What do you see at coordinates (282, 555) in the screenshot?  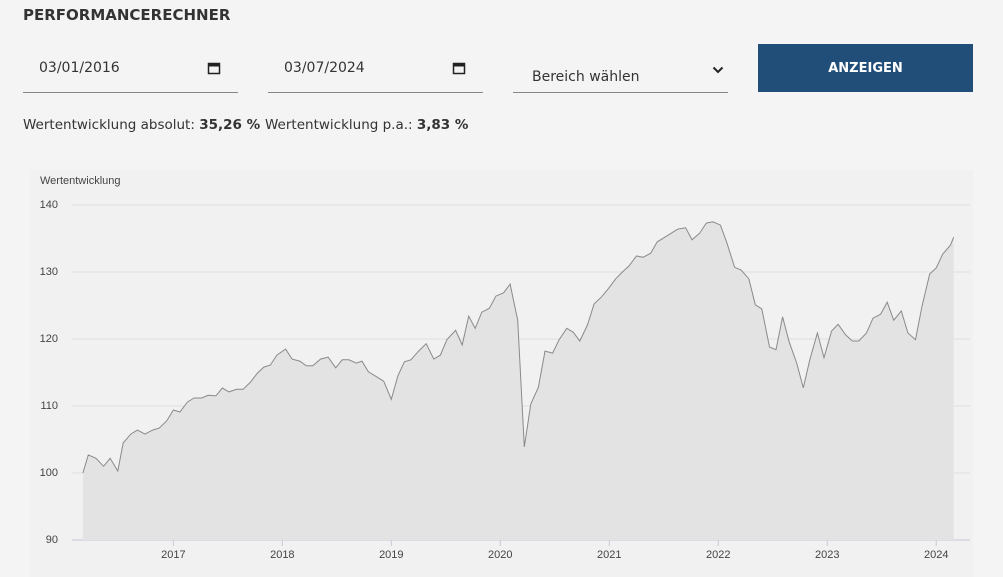 I see `x-tick-label: 2018` at bounding box center [282, 555].